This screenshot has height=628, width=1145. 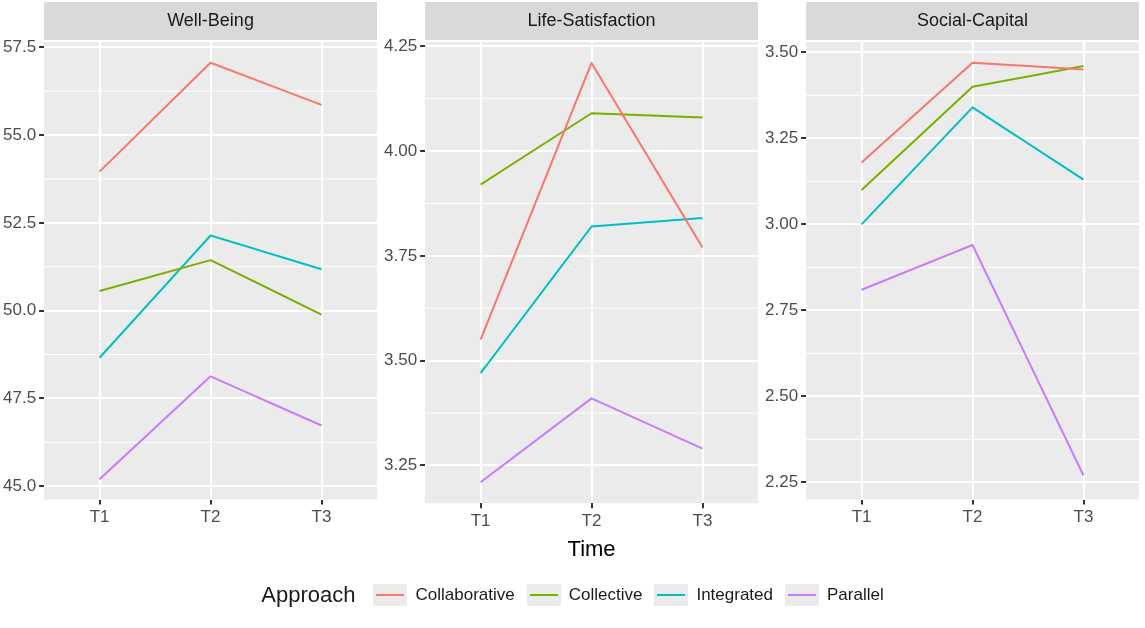 What do you see at coordinates (19, 310) in the screenshot?
I see `y-tick-label: 50.0` at bounding box center [19, 310].